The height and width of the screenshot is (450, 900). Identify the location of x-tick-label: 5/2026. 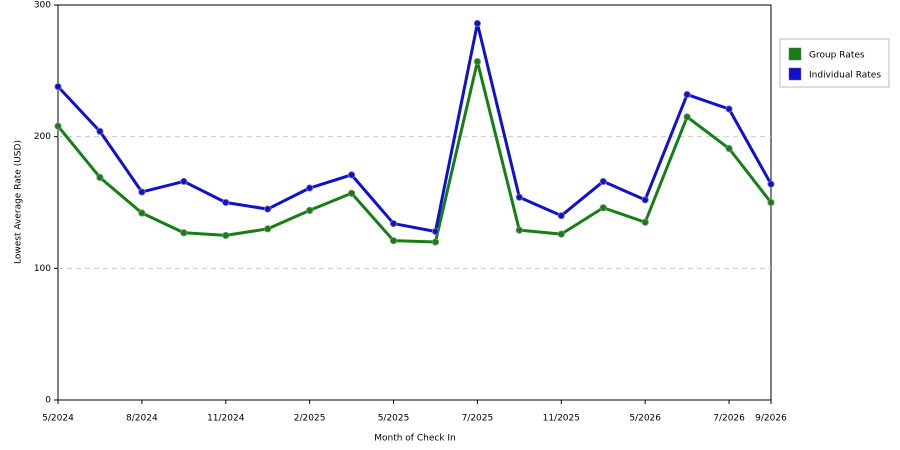
(645, 419).